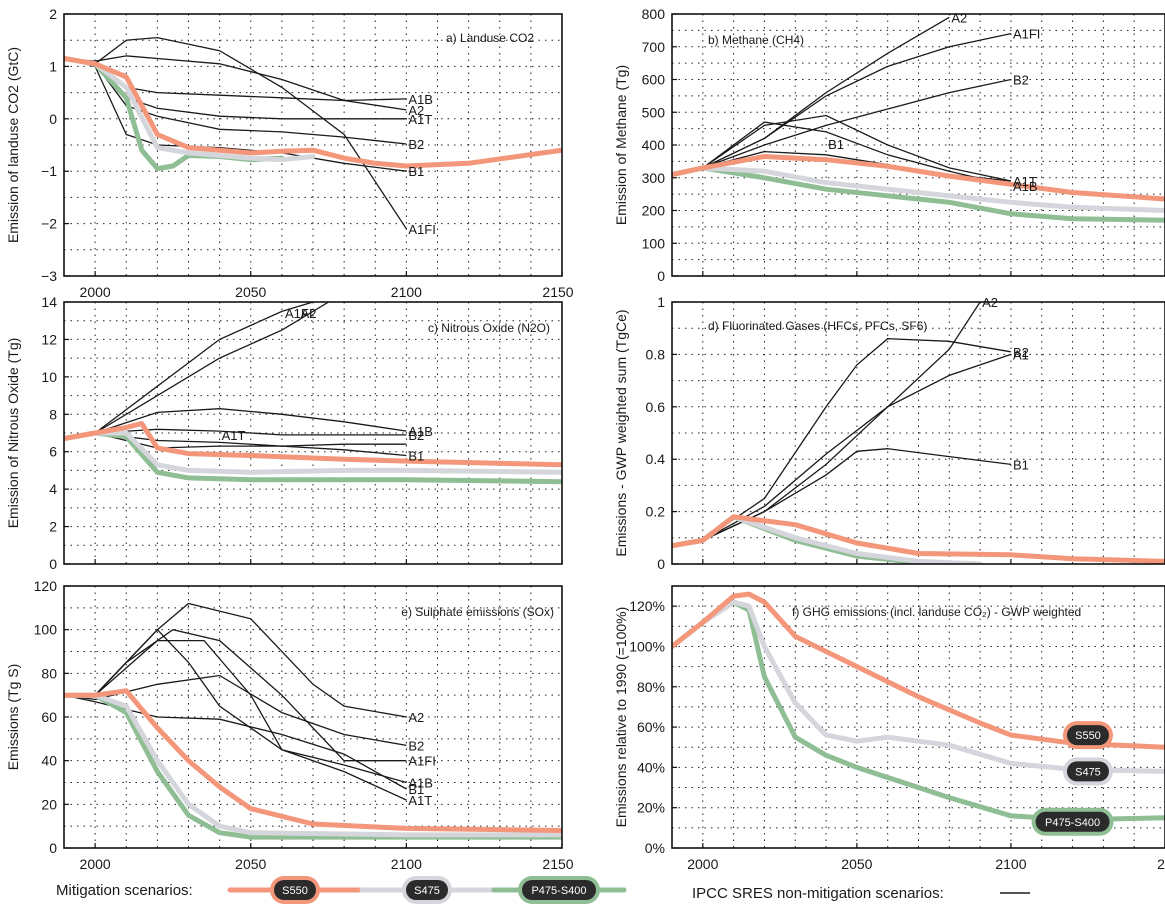  Describe the element at coordinates (250, 864) in the screenshot. I see `x-tick-label: 2050` at that location.